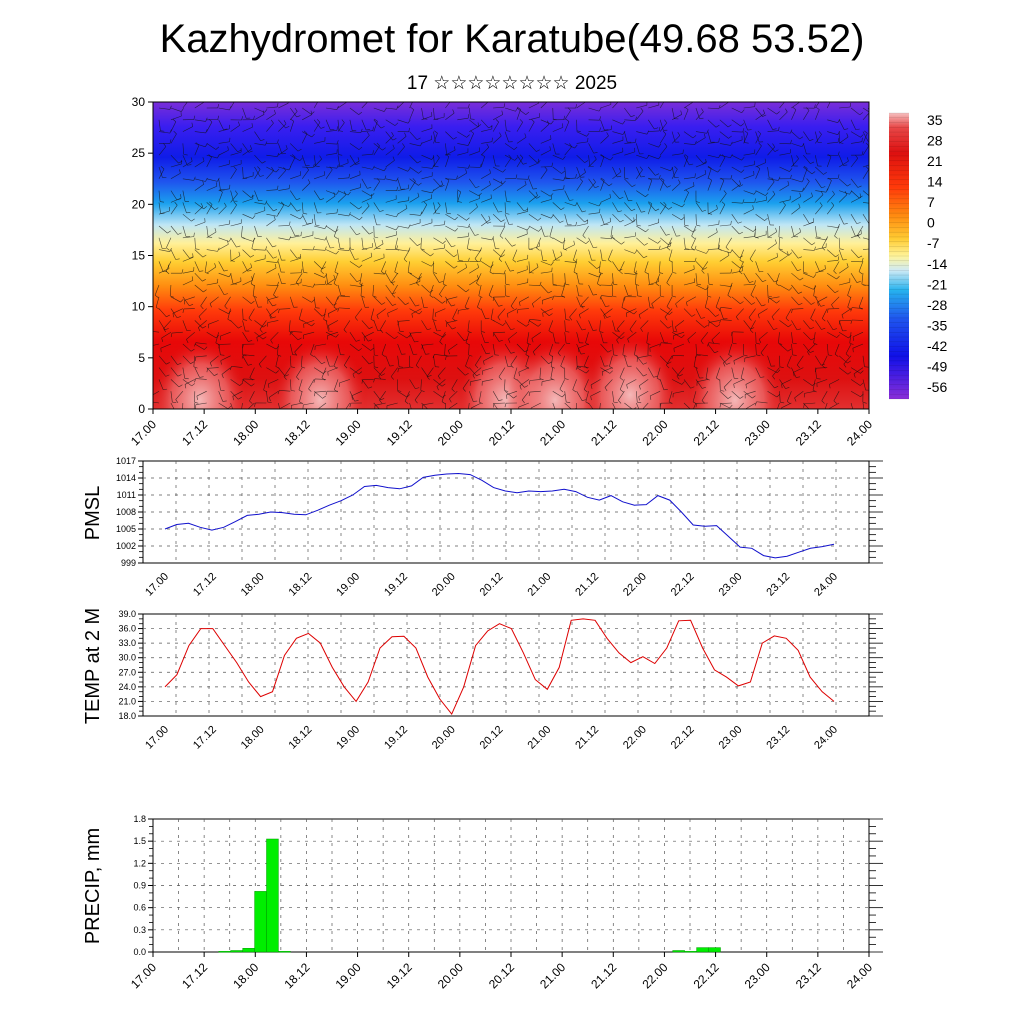  I want to click on colorbar-label: -14, so click(937, 264).